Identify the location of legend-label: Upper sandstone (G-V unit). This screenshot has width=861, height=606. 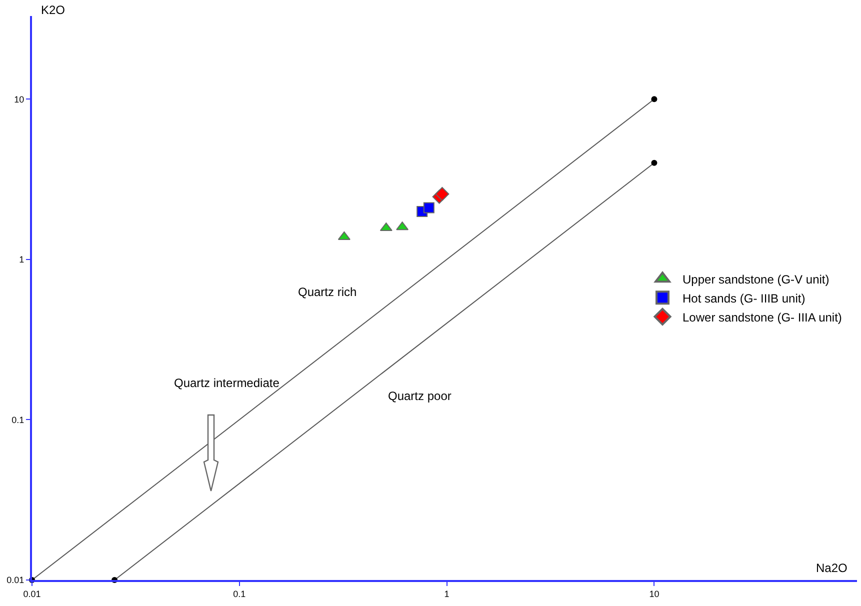
(756, 279).